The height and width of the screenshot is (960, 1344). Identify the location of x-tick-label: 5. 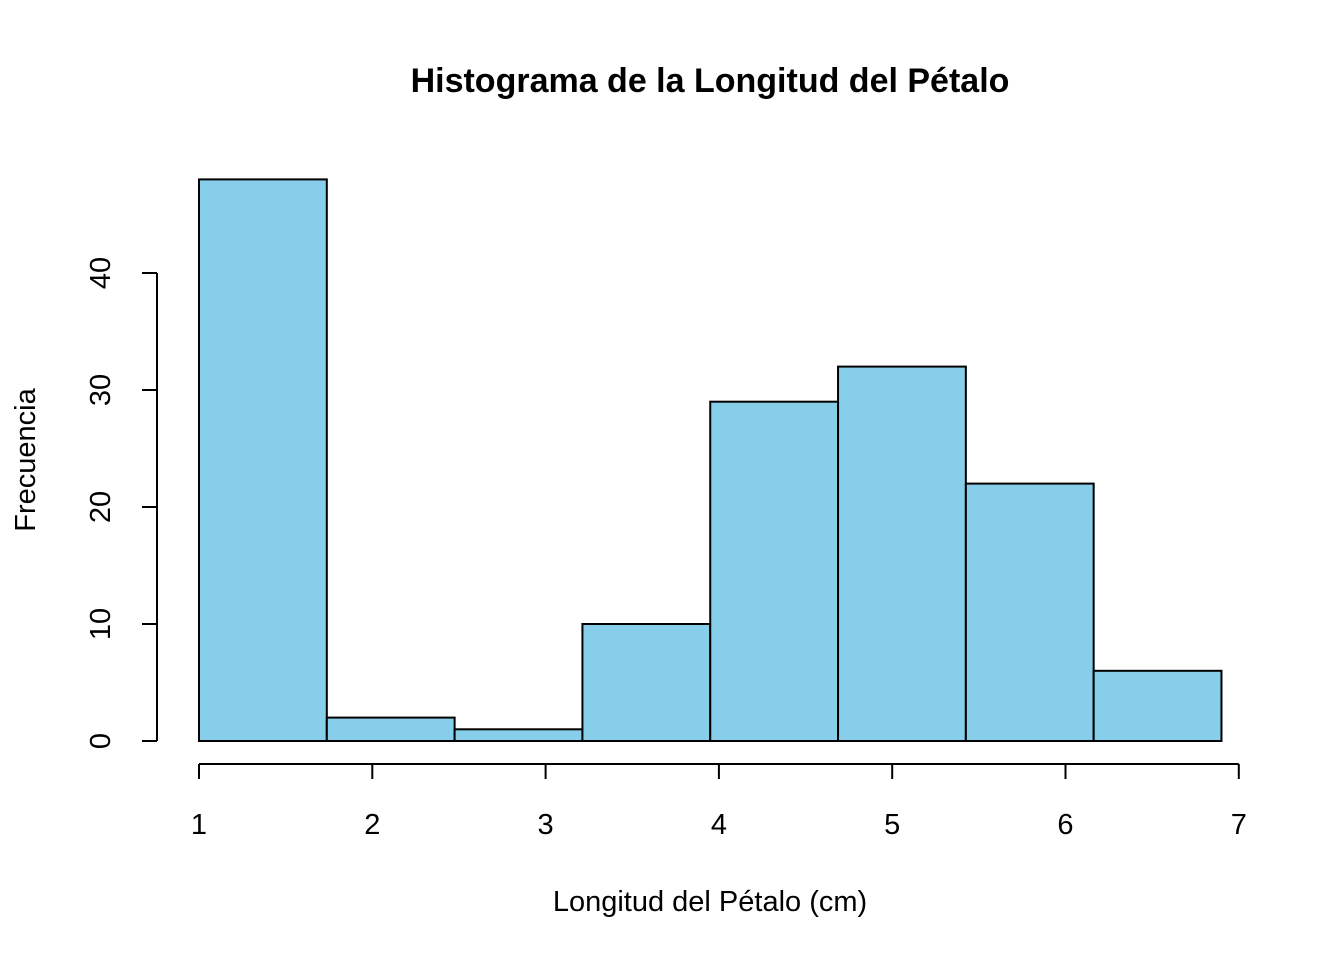
(892, 825).